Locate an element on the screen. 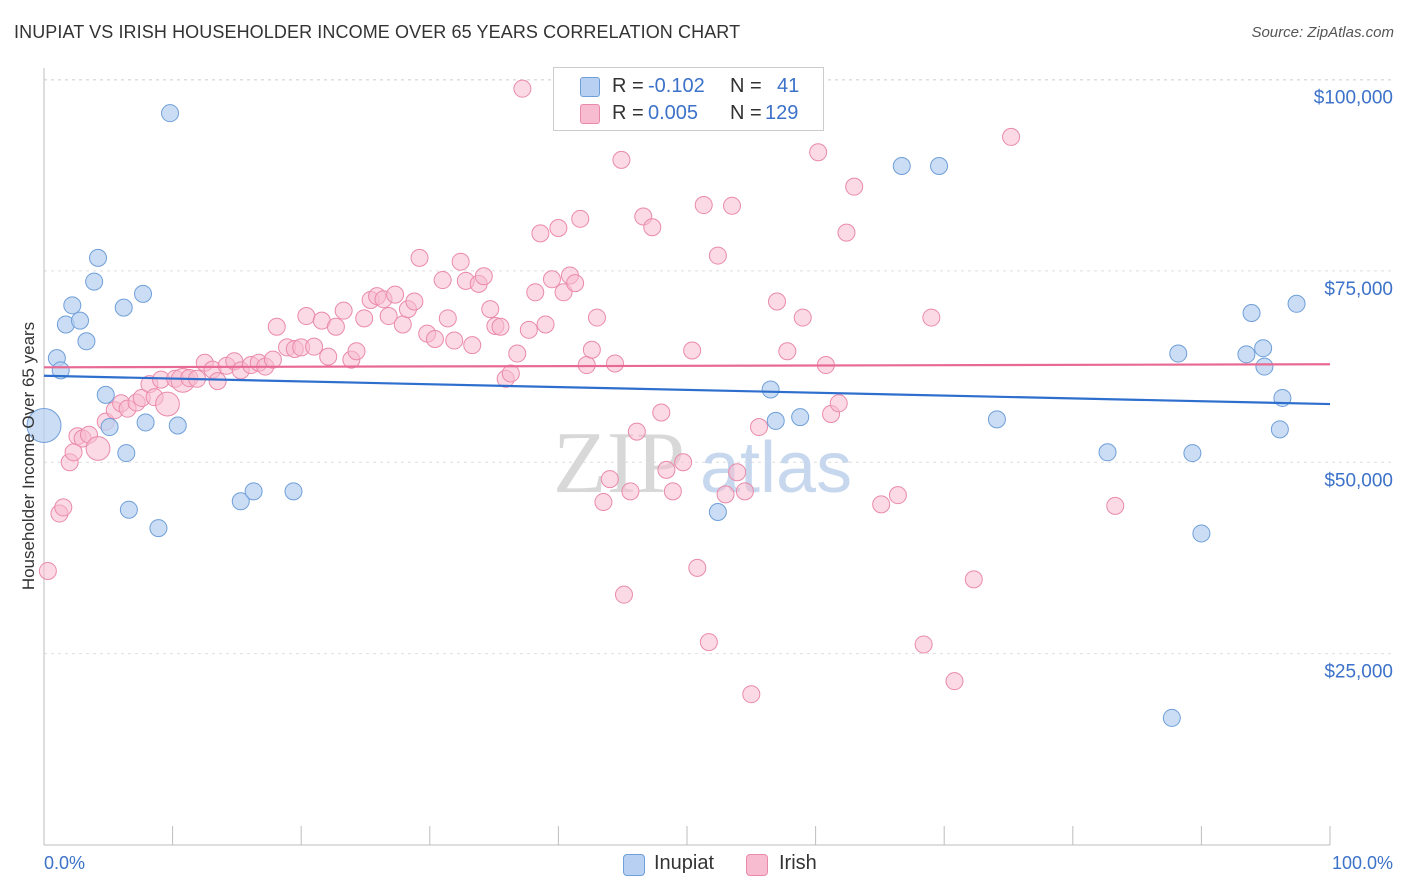 The image size is (1406, 892). irish-legend-swatch is located at coordinates (757, 865).